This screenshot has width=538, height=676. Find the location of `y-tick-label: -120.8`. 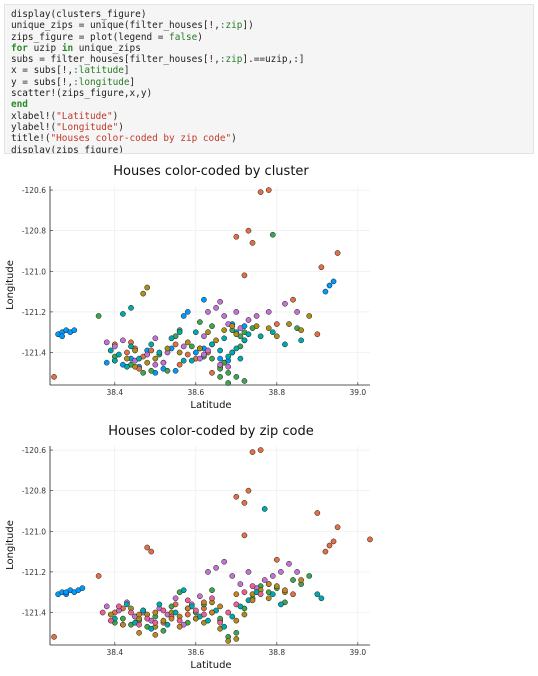

y-tick-label: -120.8 is located at coordinates (34, 491).